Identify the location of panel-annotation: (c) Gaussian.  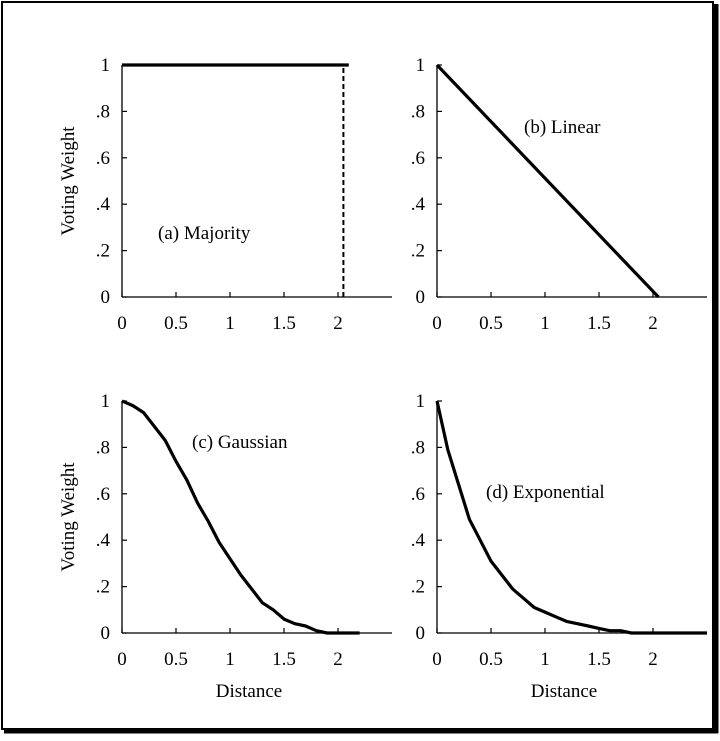
(240, 442).